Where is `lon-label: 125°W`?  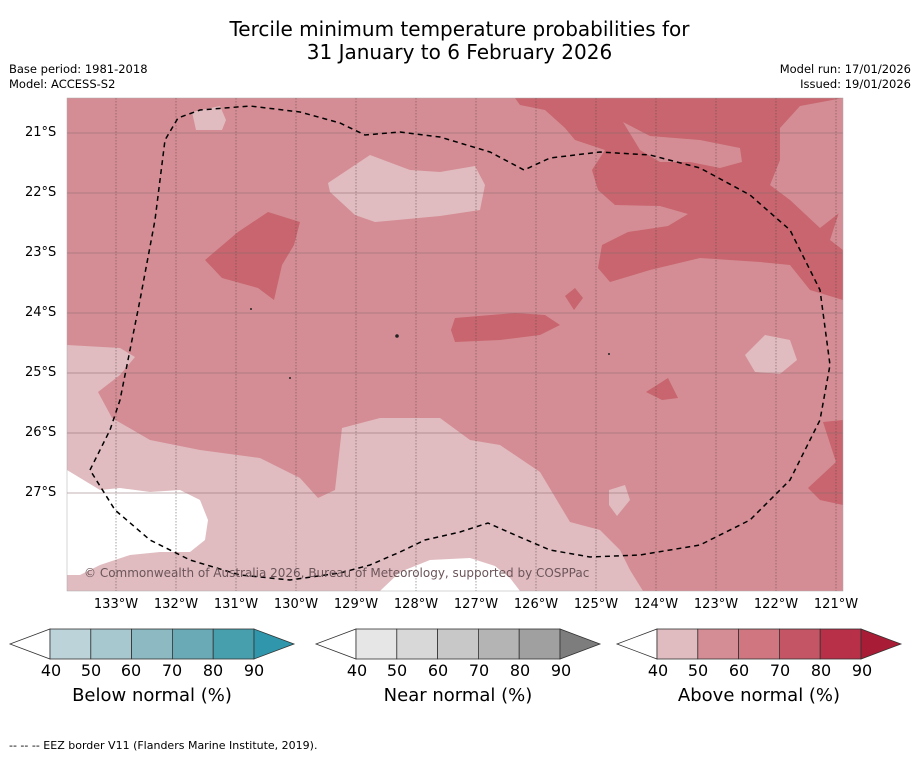 lon-label: 125°W is located at coordinates (596, 604).